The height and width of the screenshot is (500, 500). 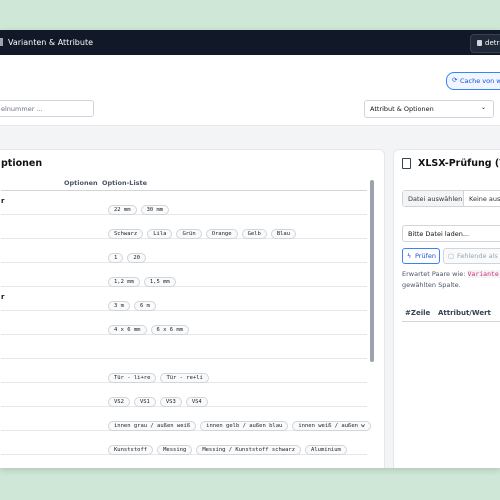 What do you see at coordinates (132, 378) in the screenshot?
I see `option-chip: Tür - li+re` at bounding box center [132, 378].